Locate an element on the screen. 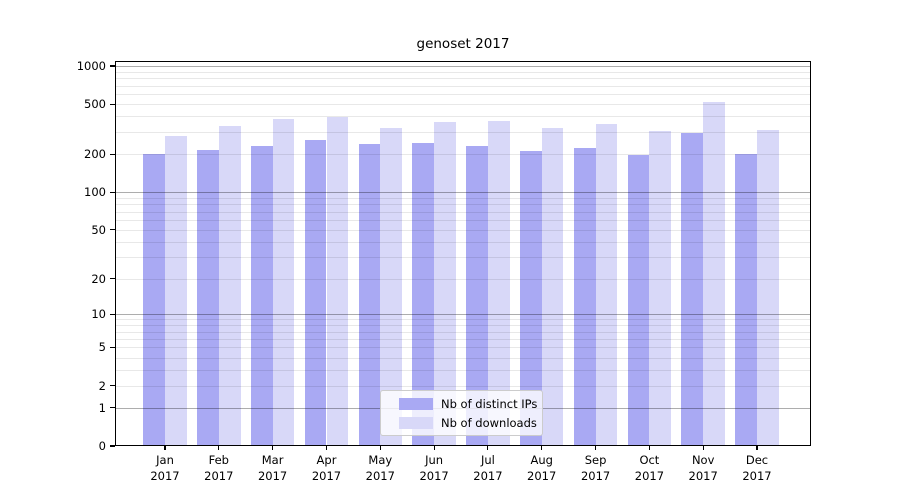 This screenshot has width=900, height=500. x-tick-label-mar: Mar 2017 is located at coordinates (273, 468).